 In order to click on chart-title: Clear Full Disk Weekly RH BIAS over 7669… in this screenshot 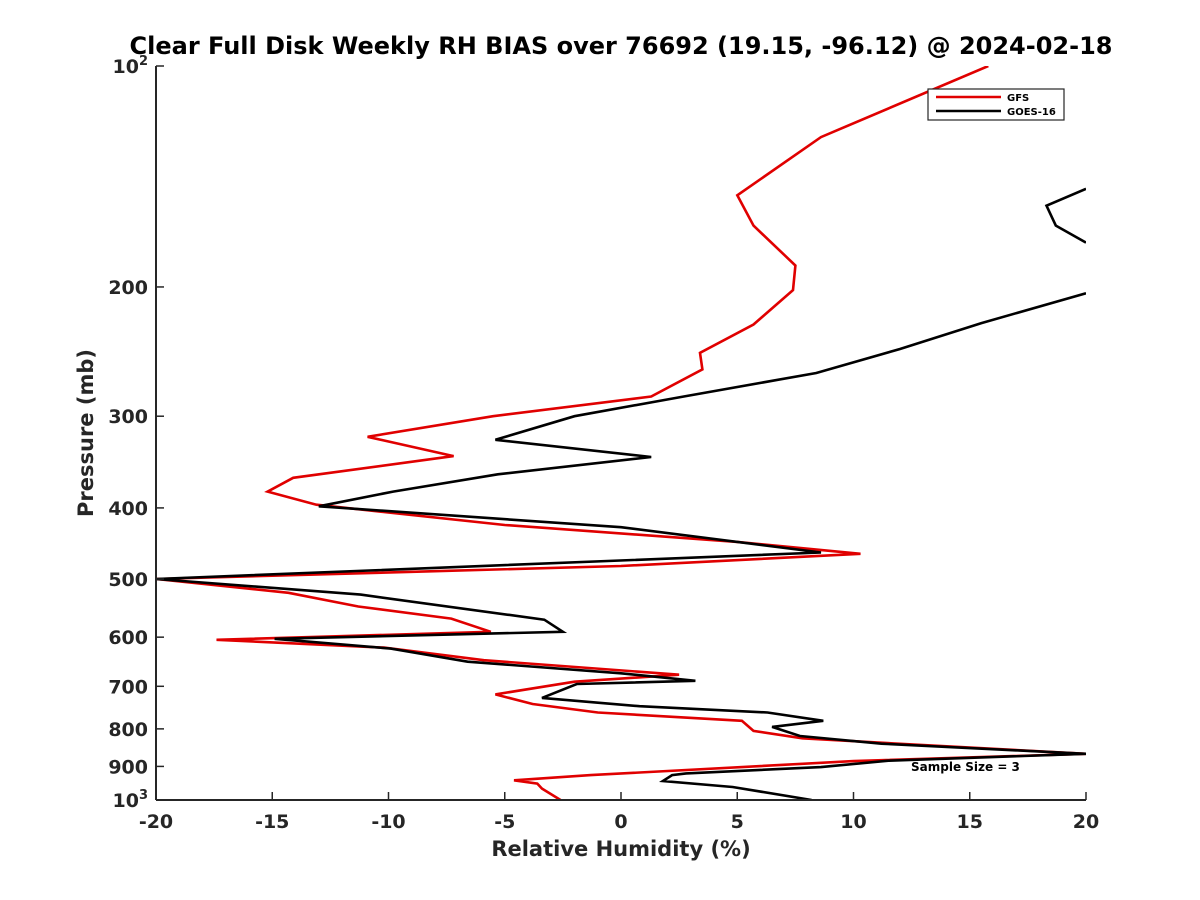, I will do `click(621, 46)`.